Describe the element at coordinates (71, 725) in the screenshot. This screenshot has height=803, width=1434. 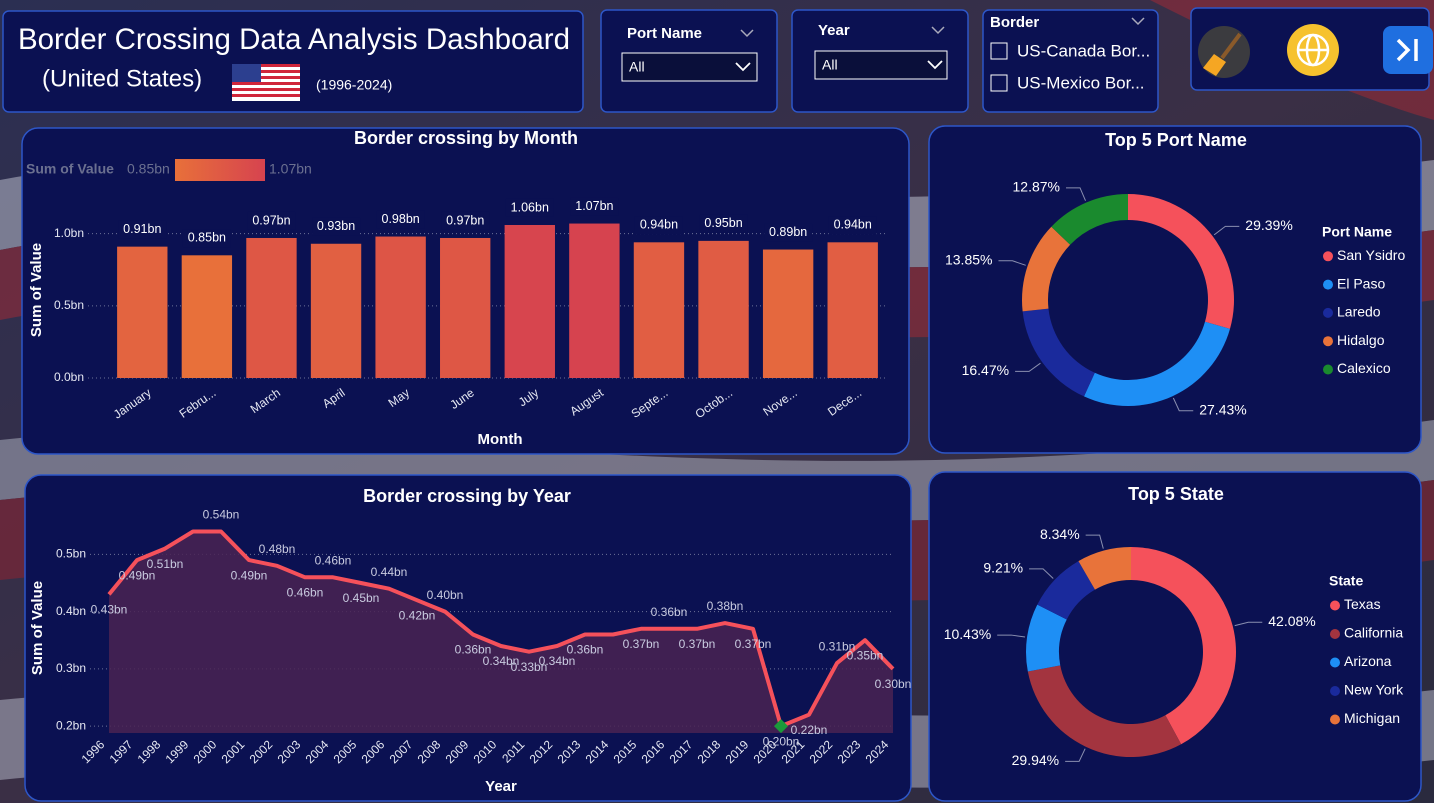
I see `y-tick-label: 0.2bn` at that location.